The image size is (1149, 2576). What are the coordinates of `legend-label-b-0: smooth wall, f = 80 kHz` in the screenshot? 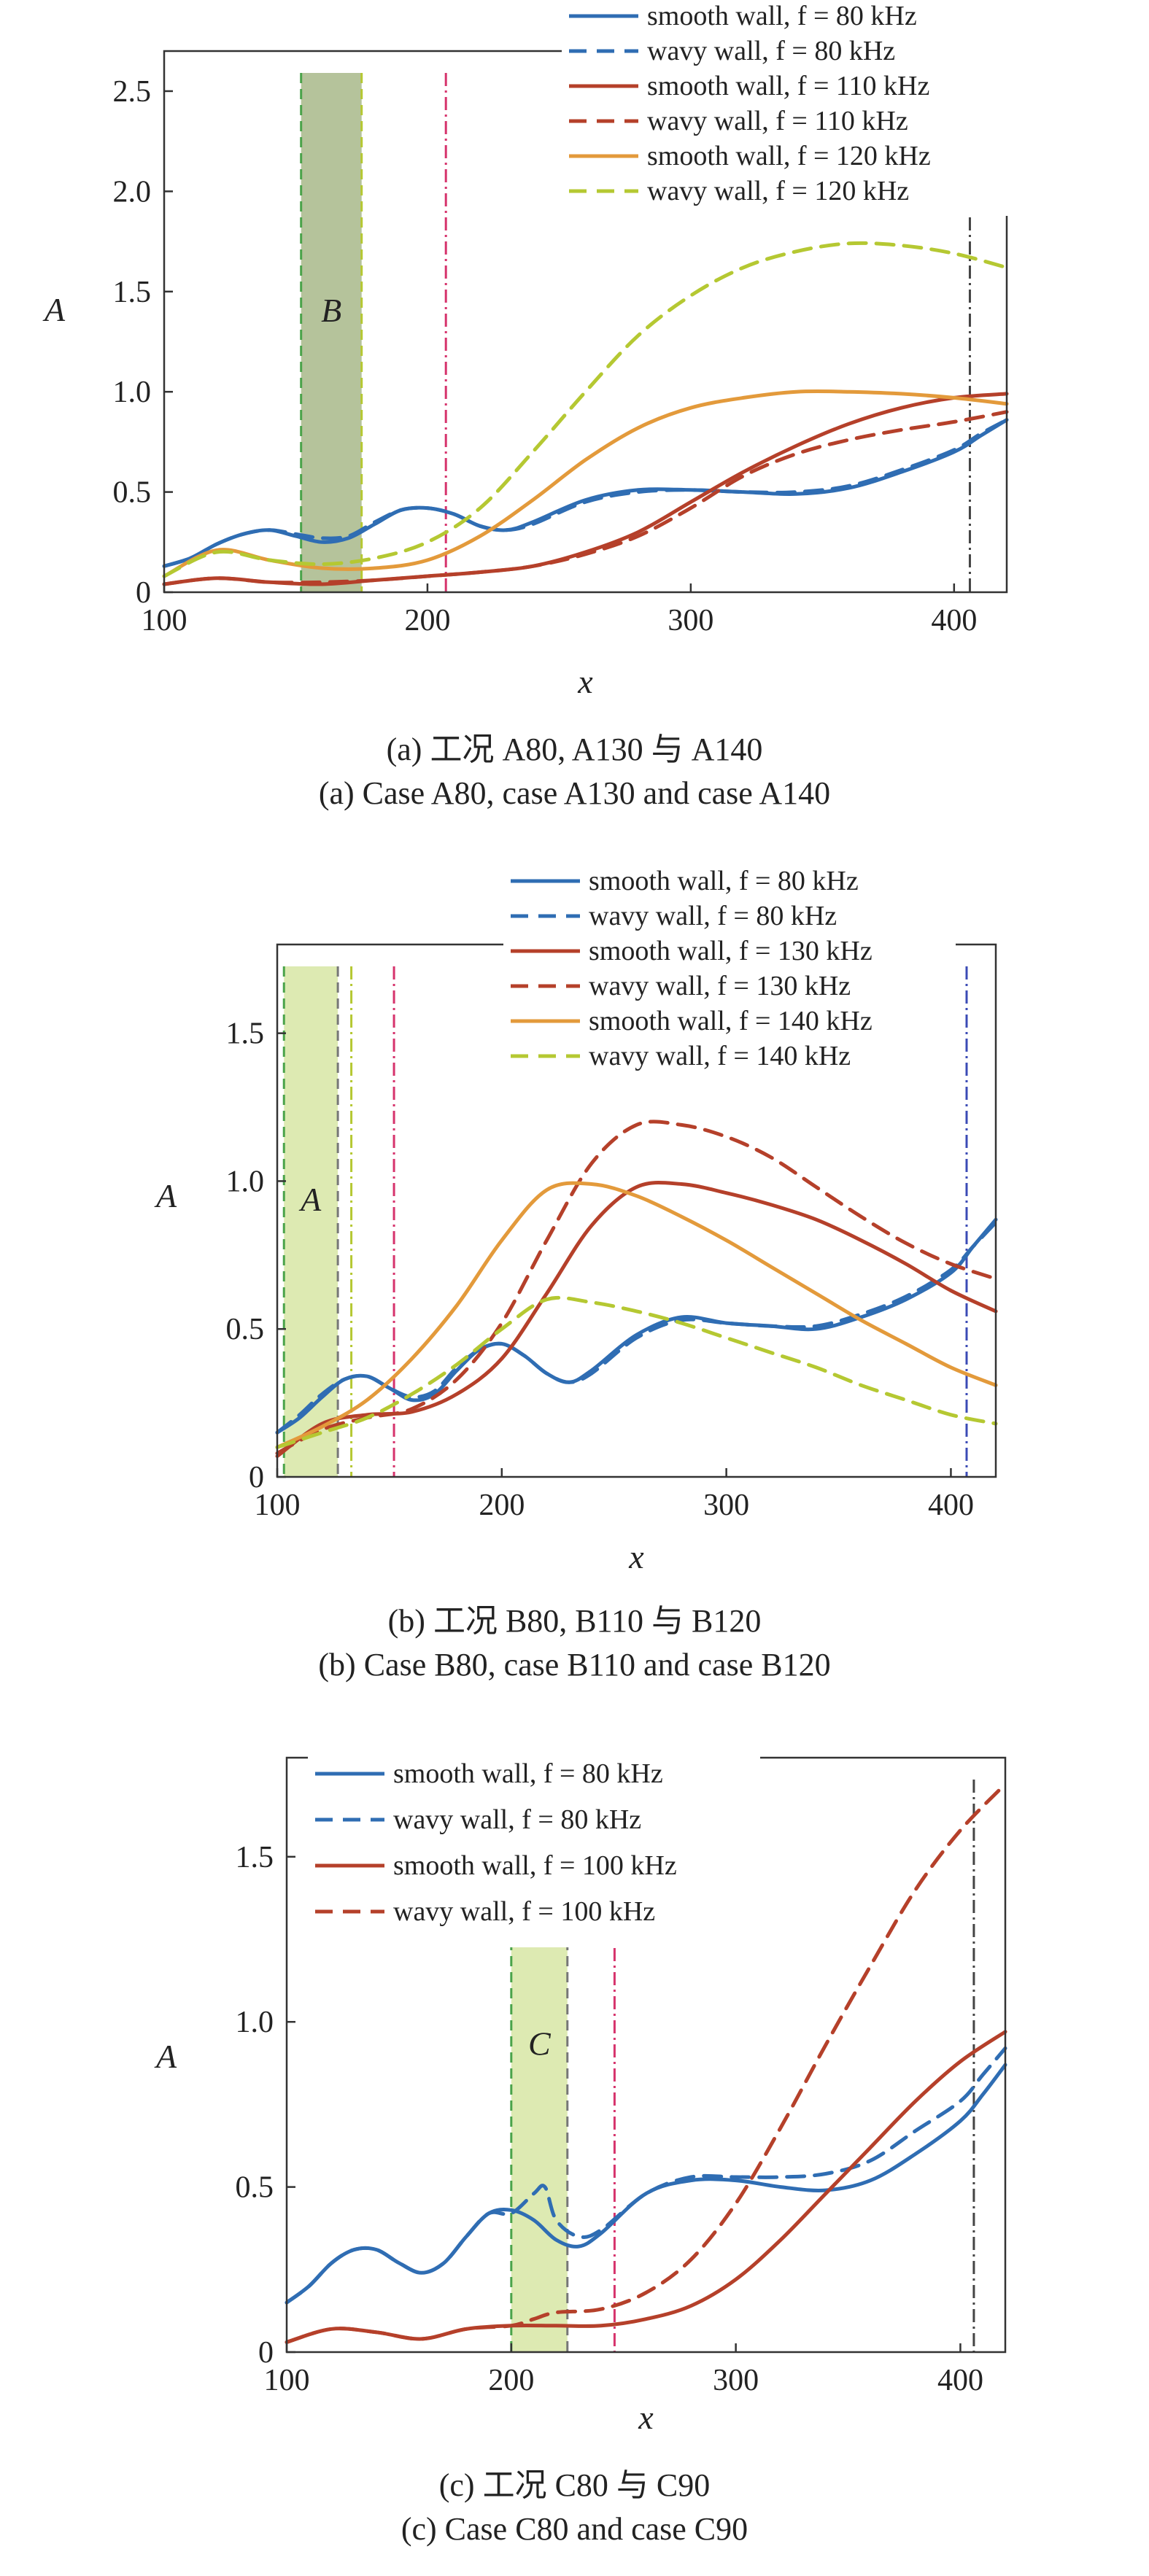 It's located at (724, 881).